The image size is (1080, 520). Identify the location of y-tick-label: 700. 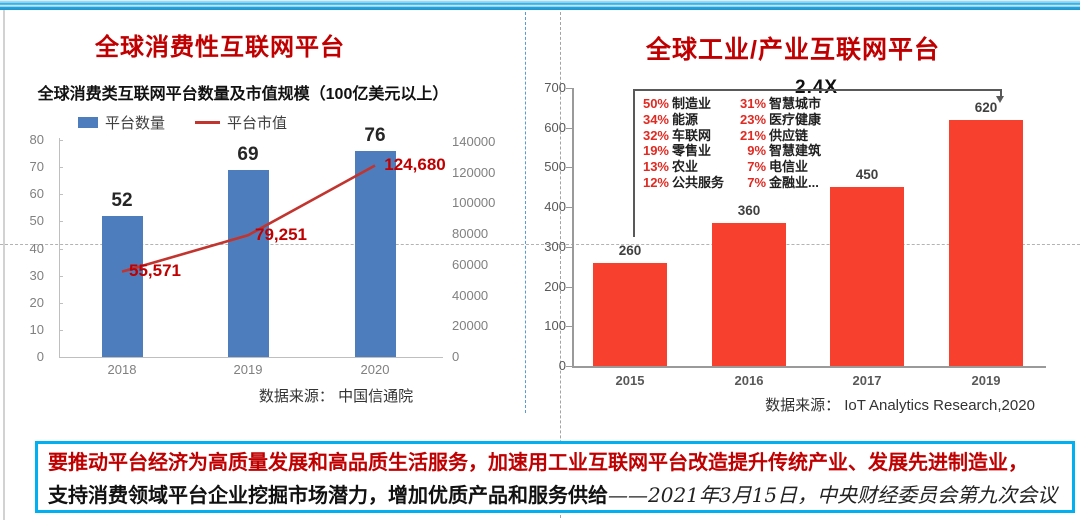
(555, 87).